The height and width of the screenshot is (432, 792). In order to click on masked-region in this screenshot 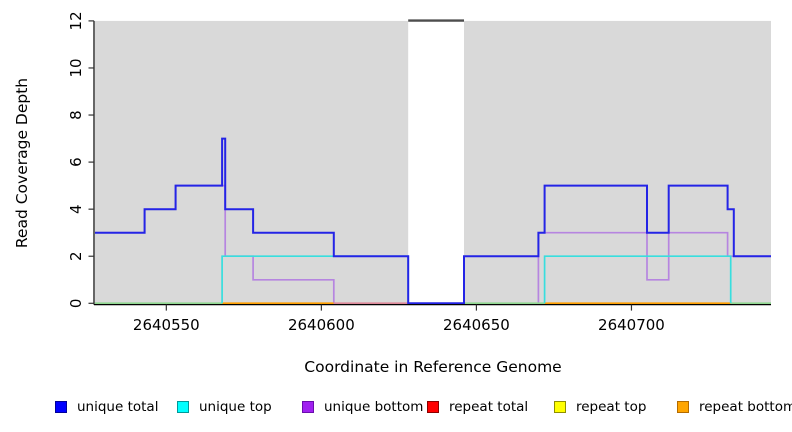, I will do `click(436, 162)`.